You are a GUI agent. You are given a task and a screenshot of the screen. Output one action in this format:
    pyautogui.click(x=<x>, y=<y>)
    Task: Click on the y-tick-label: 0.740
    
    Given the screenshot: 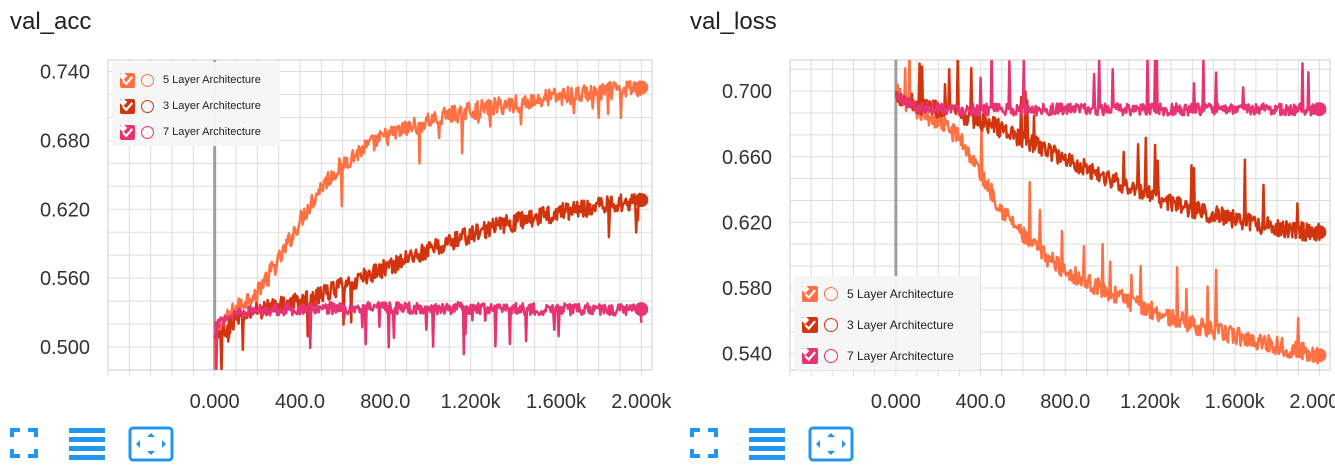 What is the action you would take?
    pyautogui.click(x=65, y=72)
    